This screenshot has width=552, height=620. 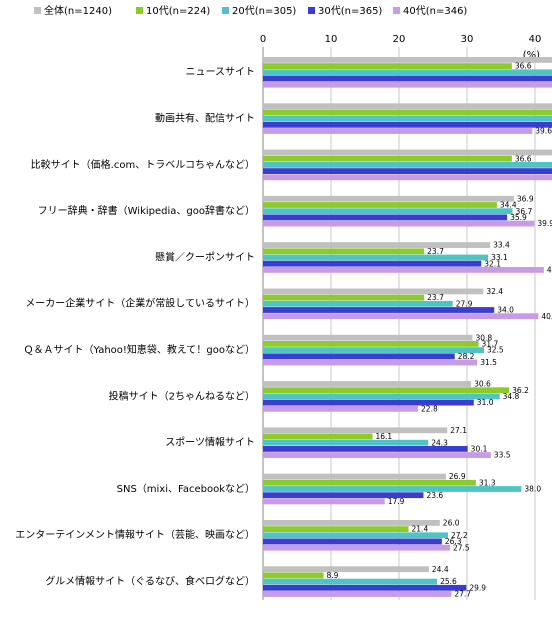 I want to click on bar-value-label: 40.5, so click(x=546, y=316).